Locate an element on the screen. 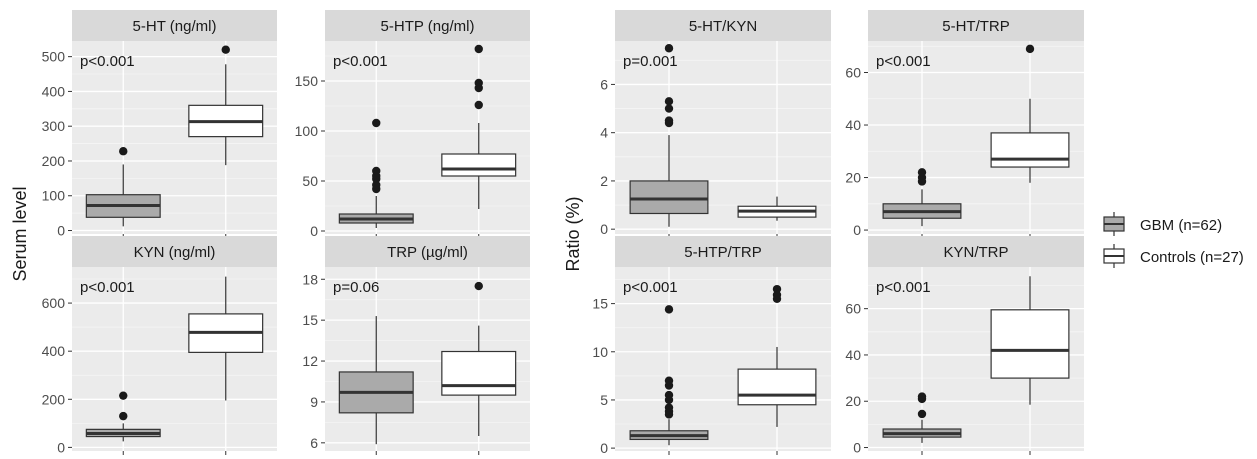  p-value-label: p=0.06 is located at coordinates (356, 287).